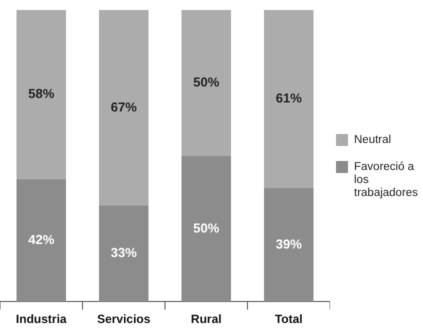  Describe the element at coordinates (288, 319) in the screenshot. I see `x-tick-label: Total` at that location.